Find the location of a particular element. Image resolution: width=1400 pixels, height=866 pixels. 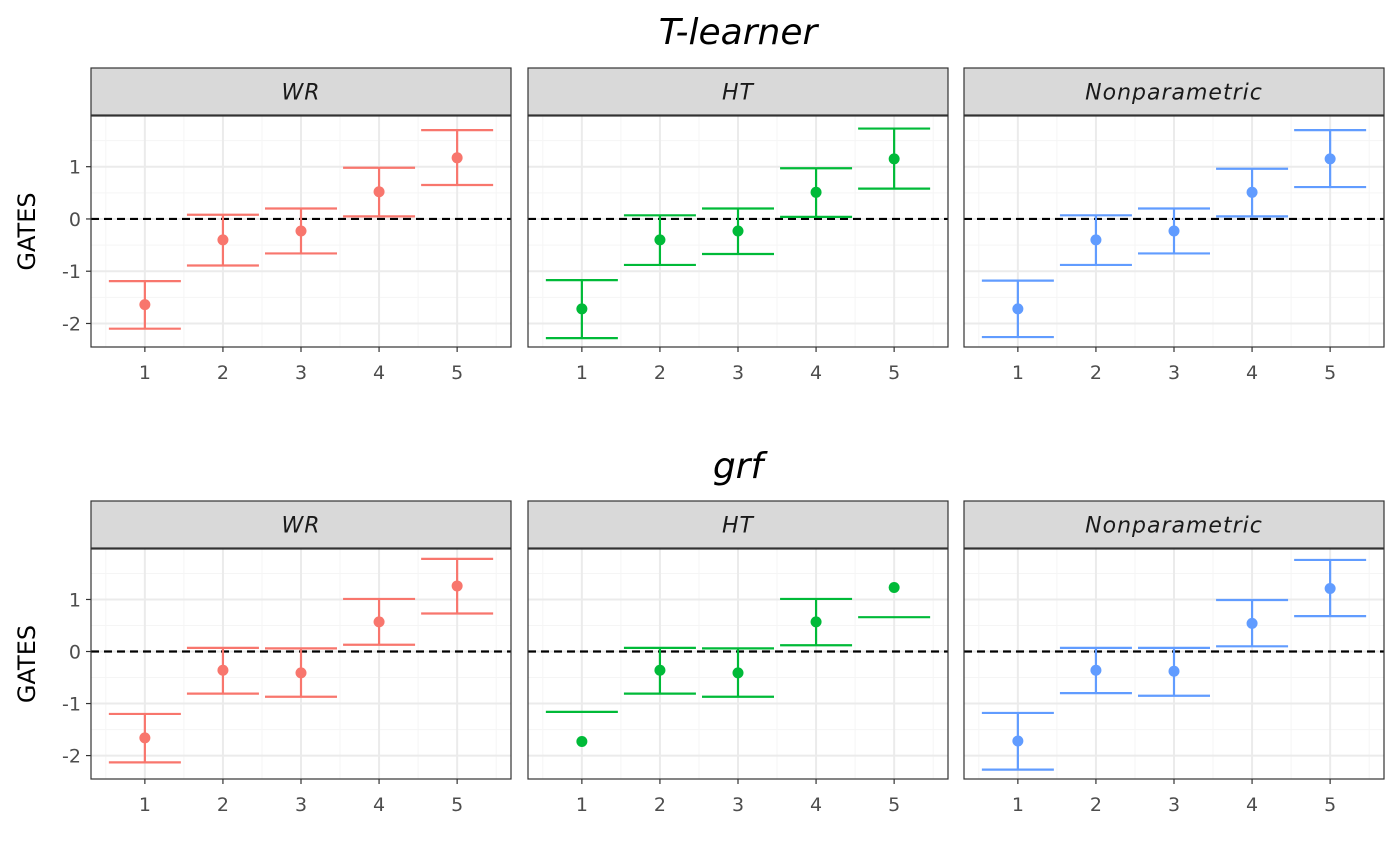

y-axis-label-1: GATES is located at coordinates (27, 664).